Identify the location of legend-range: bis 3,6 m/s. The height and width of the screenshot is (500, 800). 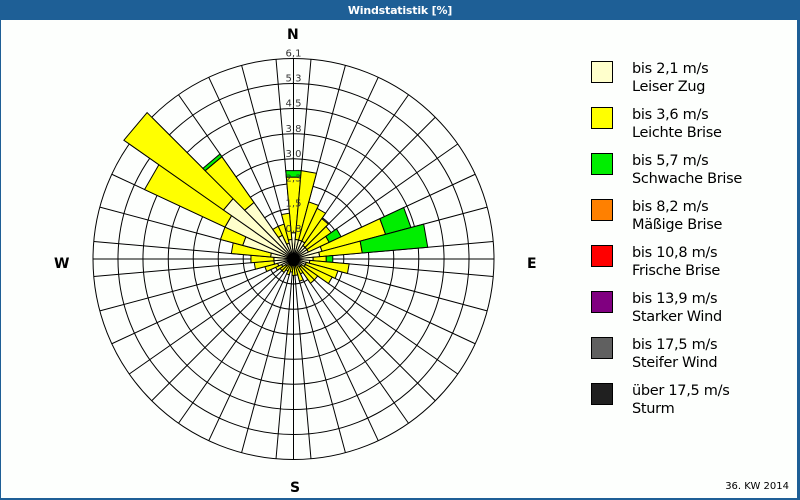
(670, 115).